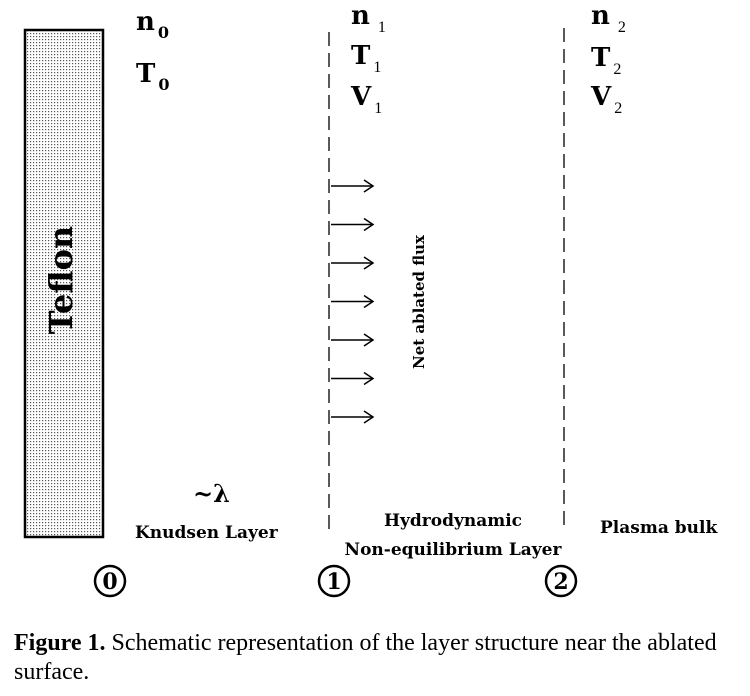  I want to click on caption-figure-label: Figure 1., so click(60, 643).